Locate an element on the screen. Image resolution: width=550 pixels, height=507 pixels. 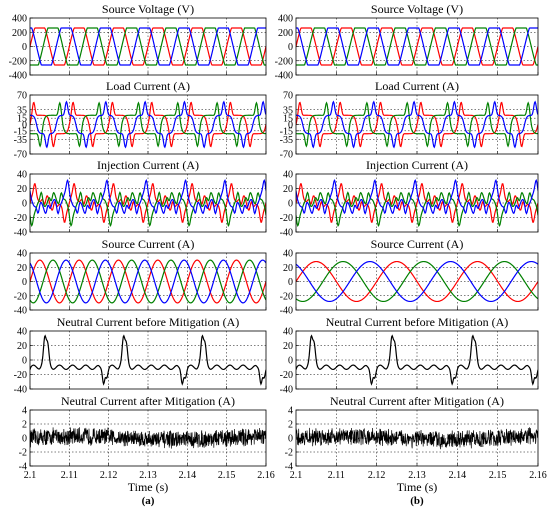
x-tick-label: 2.15 is located at coordinates (498, 475).